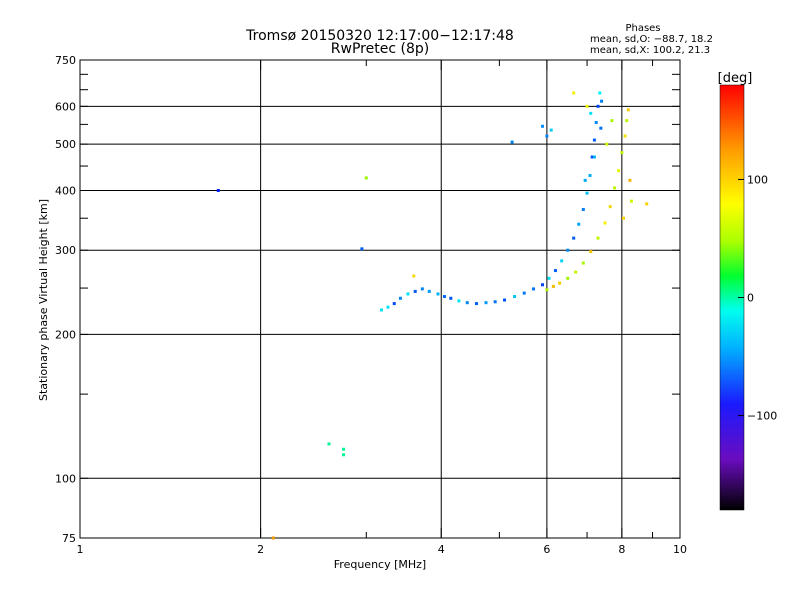 This screenshot has width=800, height=600. What do you see at coordinates (735, 78) in the screenshot?
I see `colorbar-label: [deg]` at bounding box center [735, 78].